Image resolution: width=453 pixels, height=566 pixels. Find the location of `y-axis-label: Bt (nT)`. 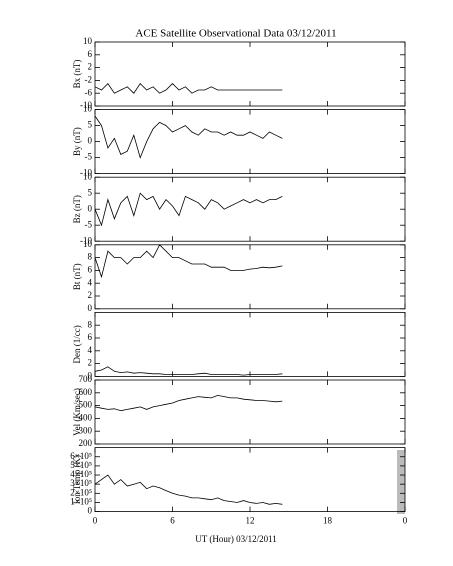

y-axis-label: Bt (nT) is located at coordinates (77, 276).